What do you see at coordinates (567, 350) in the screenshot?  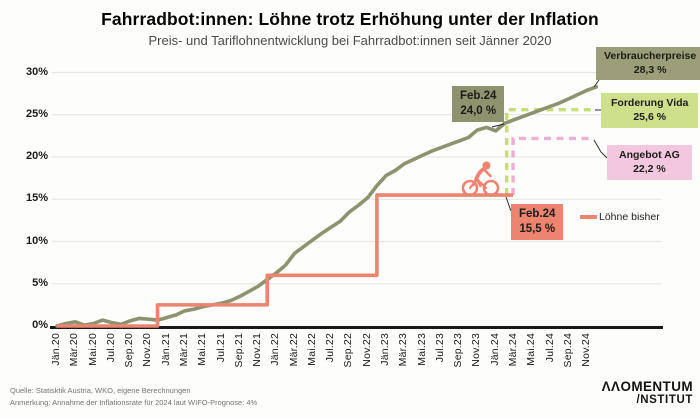 I see `x-tick-label: Sep.24` at bounding box center [567, 350].